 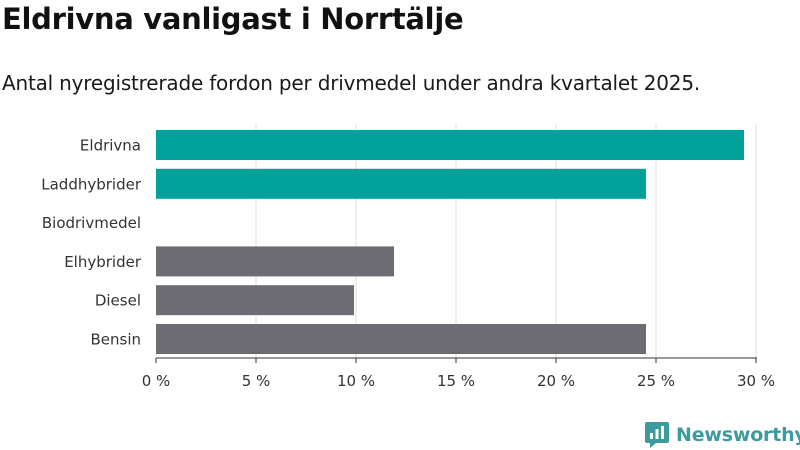 I want to click on category-label: Laddhybrider, so click(x=91, y=184).